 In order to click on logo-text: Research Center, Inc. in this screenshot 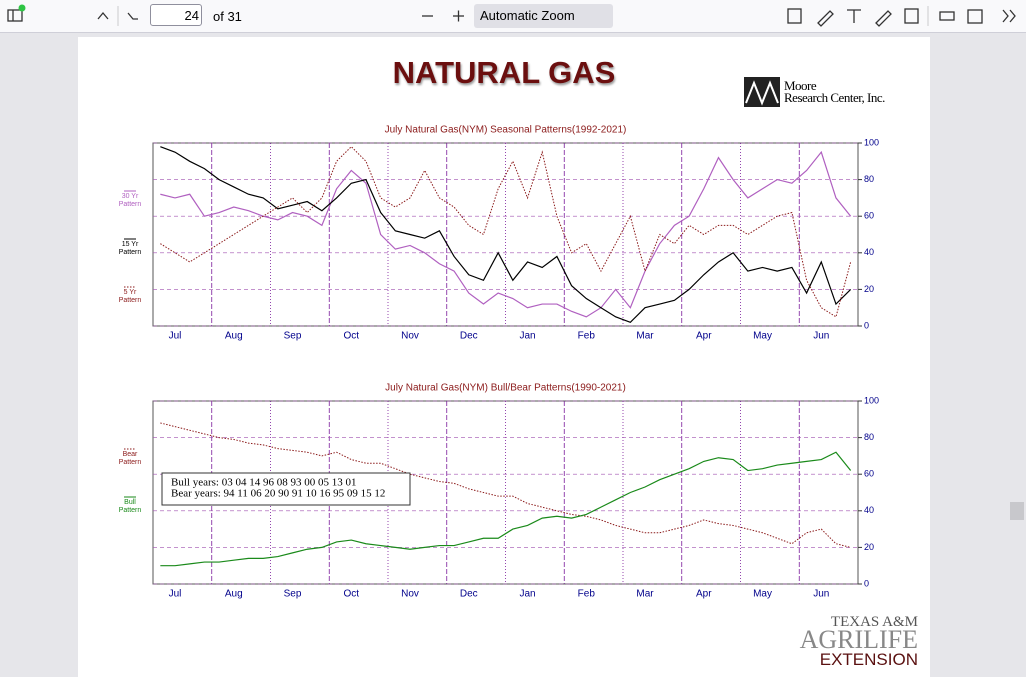, I will do `click(834, 97)`.